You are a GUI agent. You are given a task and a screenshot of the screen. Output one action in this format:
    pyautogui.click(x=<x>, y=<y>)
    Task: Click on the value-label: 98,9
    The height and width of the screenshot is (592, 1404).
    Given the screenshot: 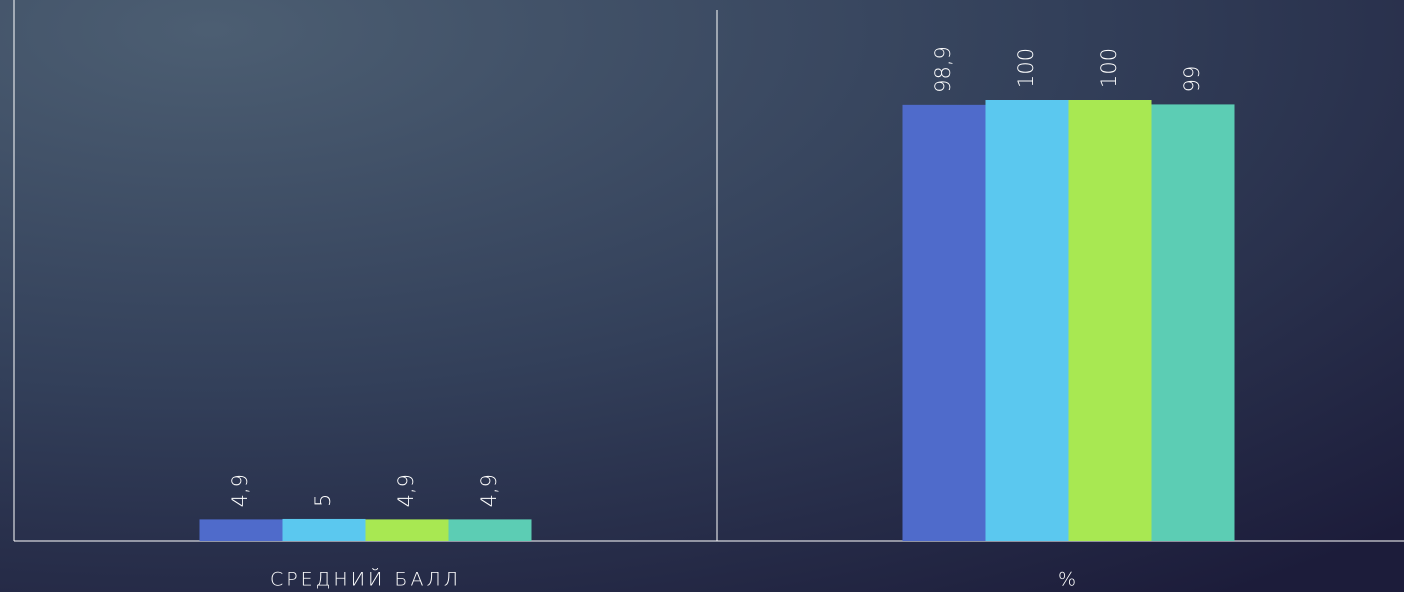 What is the action you would take?
    pyautogui.click(x=943, y=69)
    